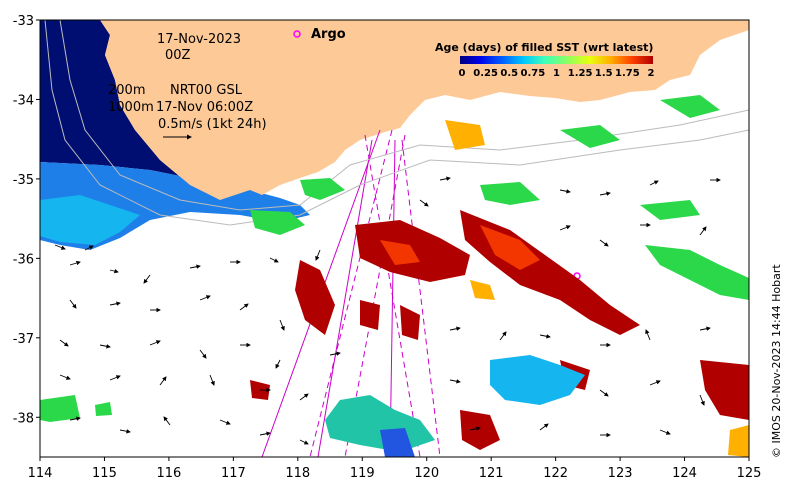 The height and width of the screenshot is (492, 791). Describe the element at coordinates (131, 107) in the screenshot. I see `isobath-1000-label: 1000m` at that location.